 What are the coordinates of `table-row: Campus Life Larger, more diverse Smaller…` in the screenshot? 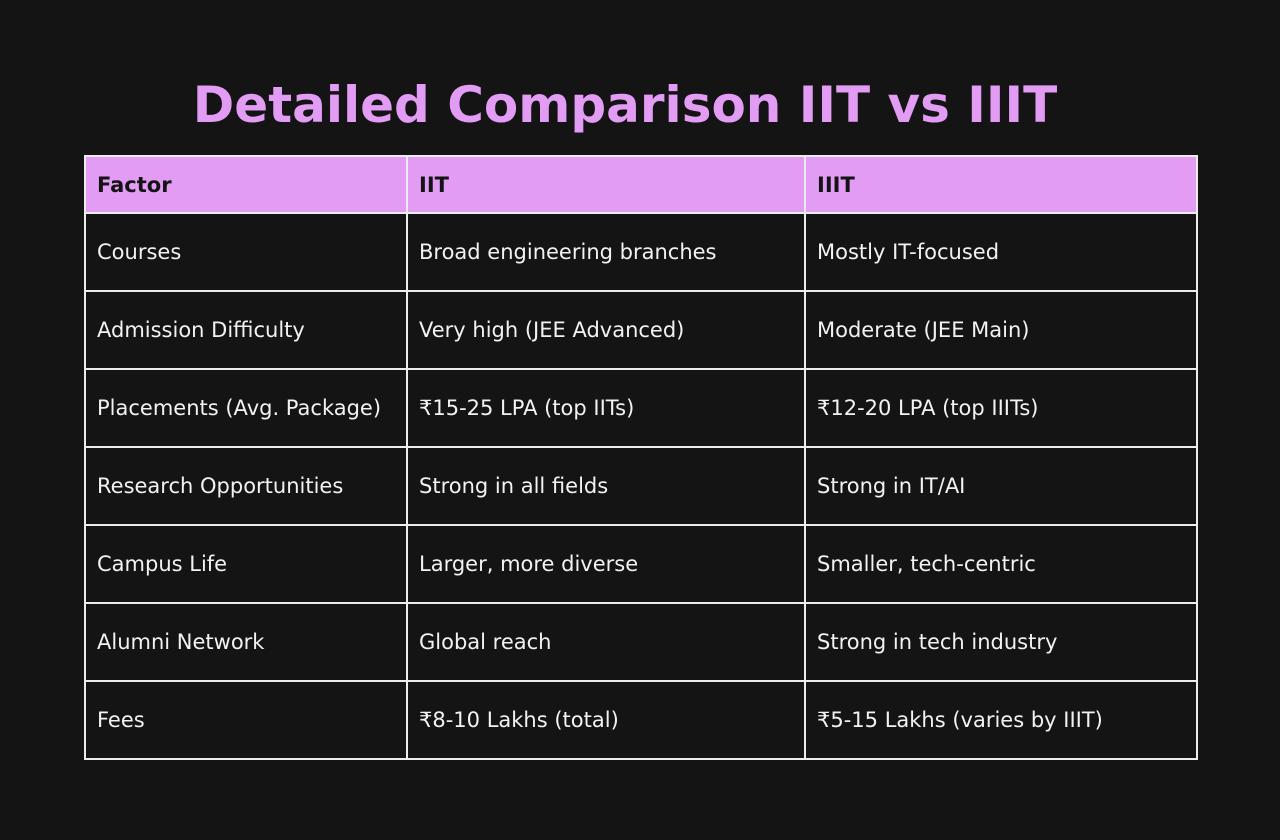 It's located at (641, 564).